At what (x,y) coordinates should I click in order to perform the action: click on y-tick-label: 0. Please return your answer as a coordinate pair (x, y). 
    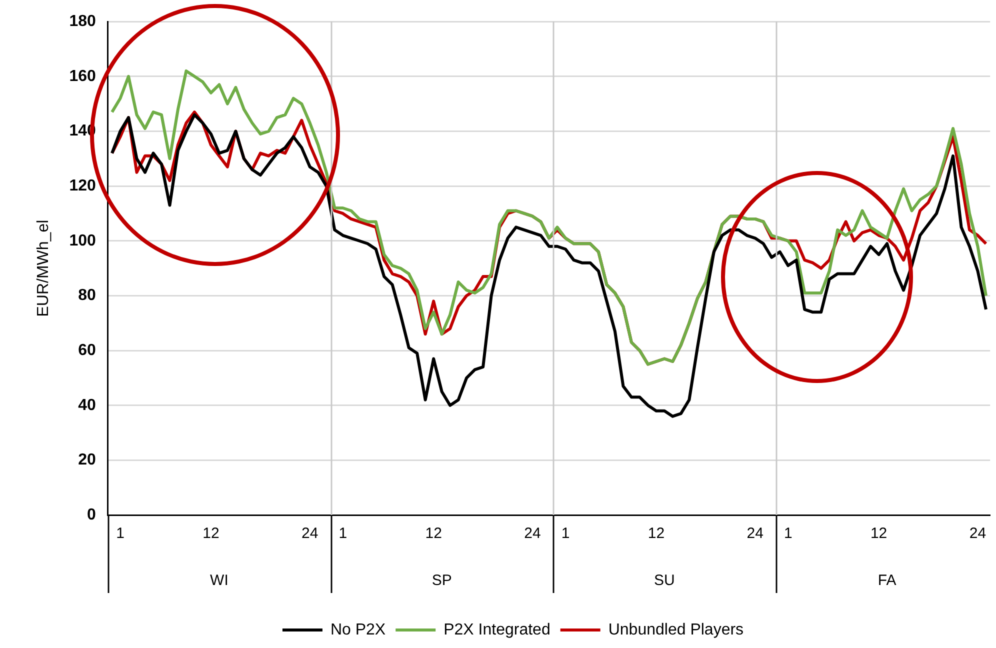
    Looking at the image, I should click on (91, 515).